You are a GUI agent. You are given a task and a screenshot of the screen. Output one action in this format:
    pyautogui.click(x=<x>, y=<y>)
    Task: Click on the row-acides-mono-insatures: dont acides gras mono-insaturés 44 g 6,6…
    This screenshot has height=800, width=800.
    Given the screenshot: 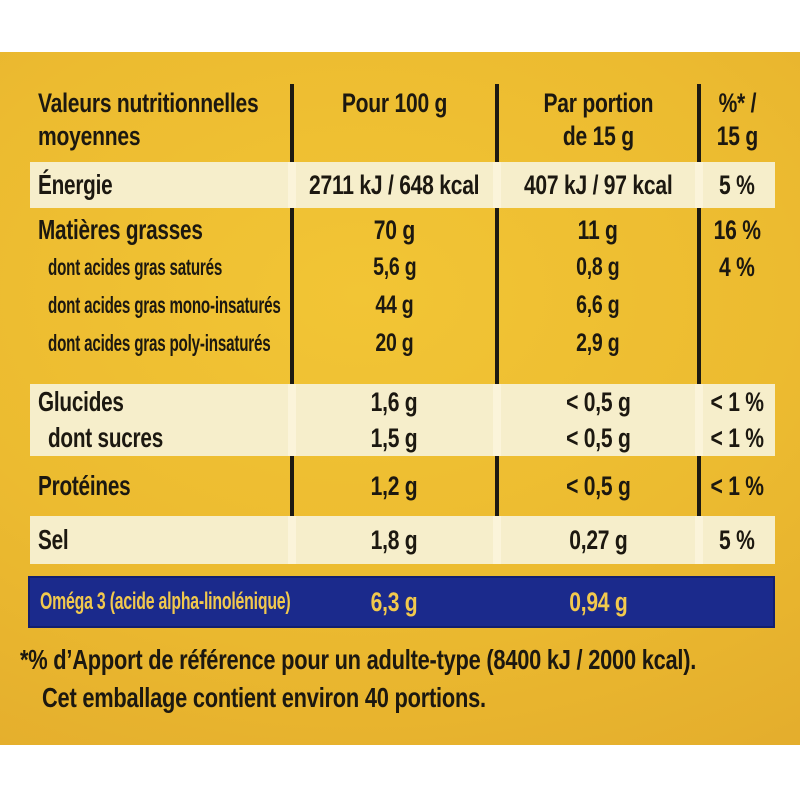 What is the action you would take?
    pyautogui.click(x=402, y=305)
    